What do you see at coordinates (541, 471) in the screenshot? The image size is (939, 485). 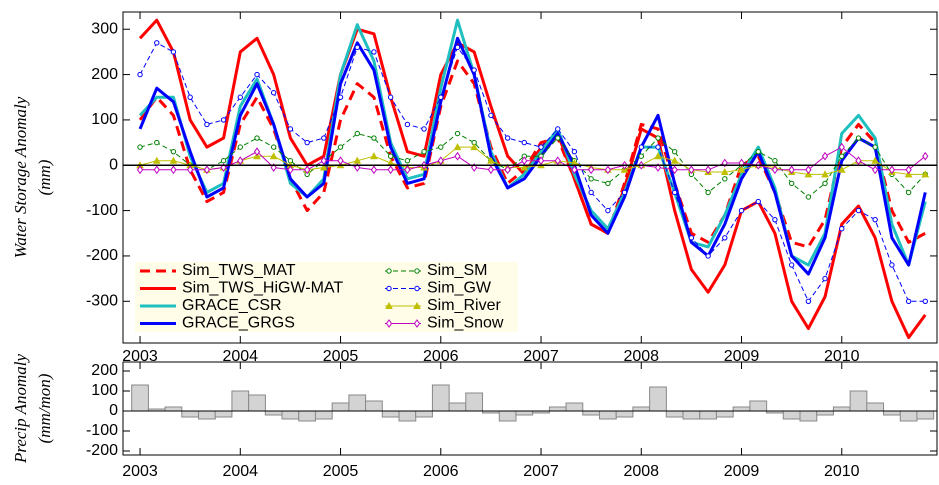 I see `x-tick-label: 2007` at bounding box center [541, 471].